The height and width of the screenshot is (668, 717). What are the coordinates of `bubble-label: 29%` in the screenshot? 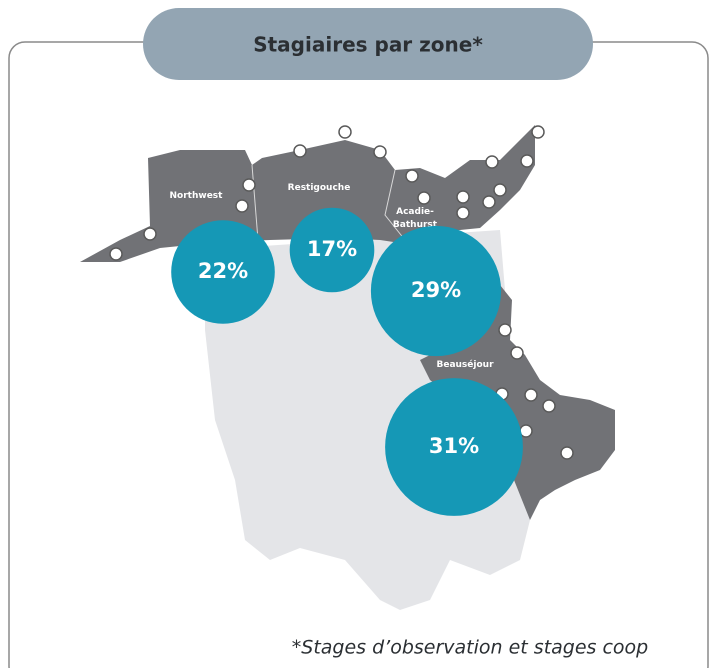 It's located at (436, 290).